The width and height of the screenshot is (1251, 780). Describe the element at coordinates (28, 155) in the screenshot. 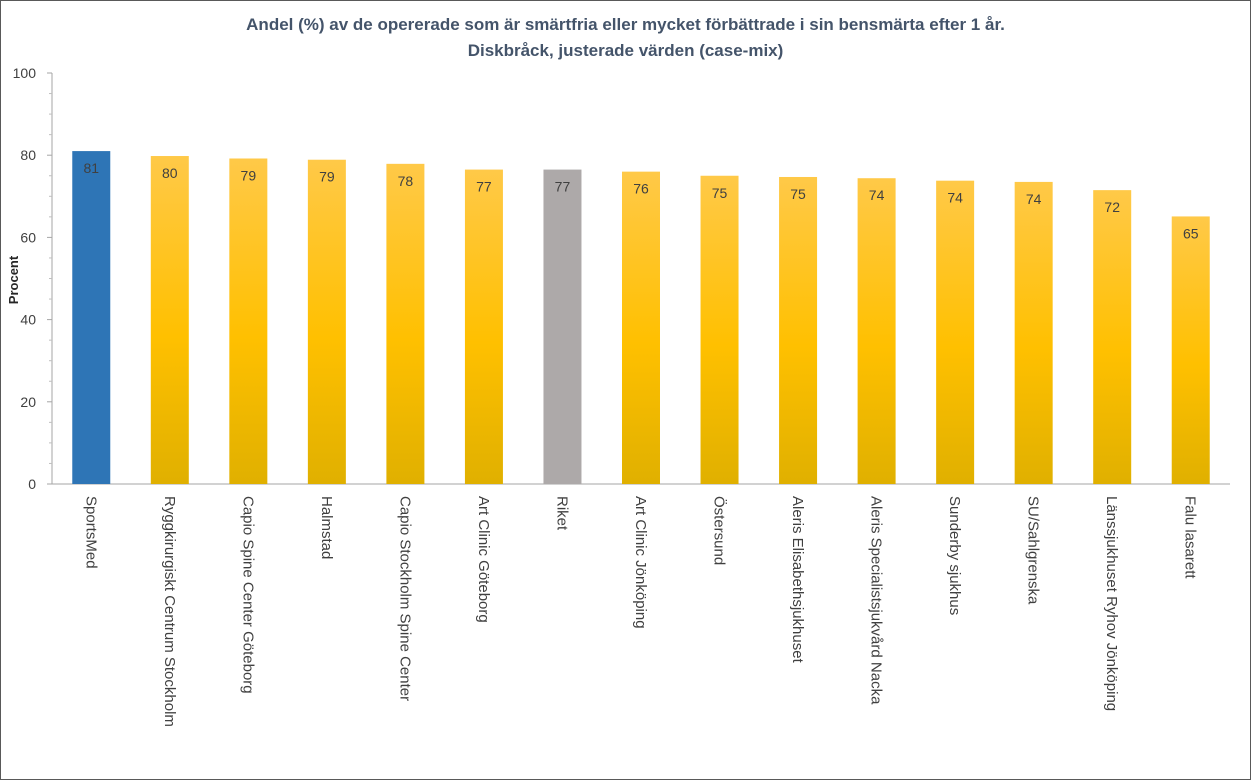

I see `y-tick-label: 80` at that location.